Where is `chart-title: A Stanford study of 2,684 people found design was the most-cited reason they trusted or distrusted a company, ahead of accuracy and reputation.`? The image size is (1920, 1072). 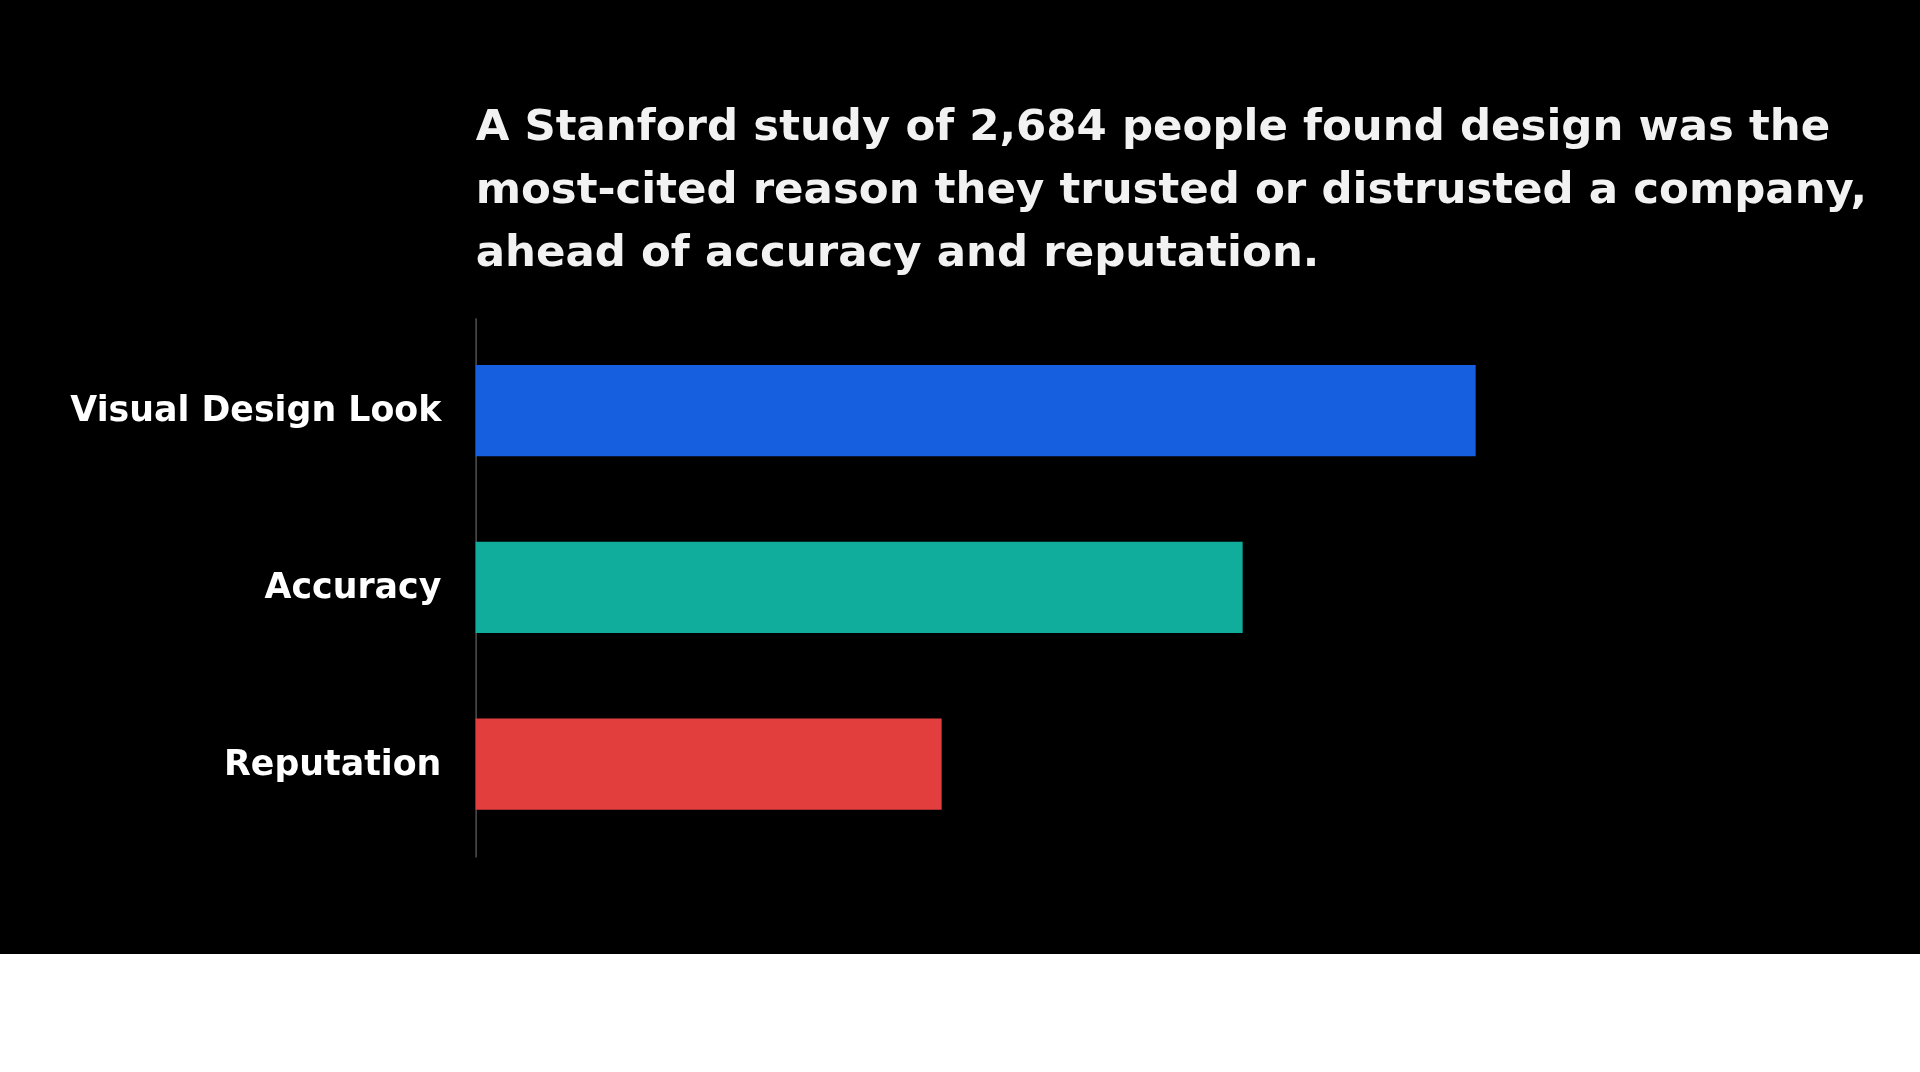 chart-title: A Stanford study of 2,684 people found design was the most-cited reason they trusted or distrusted a company, ahead of accuracy and reputation. is located at coordinates (1171, 188).